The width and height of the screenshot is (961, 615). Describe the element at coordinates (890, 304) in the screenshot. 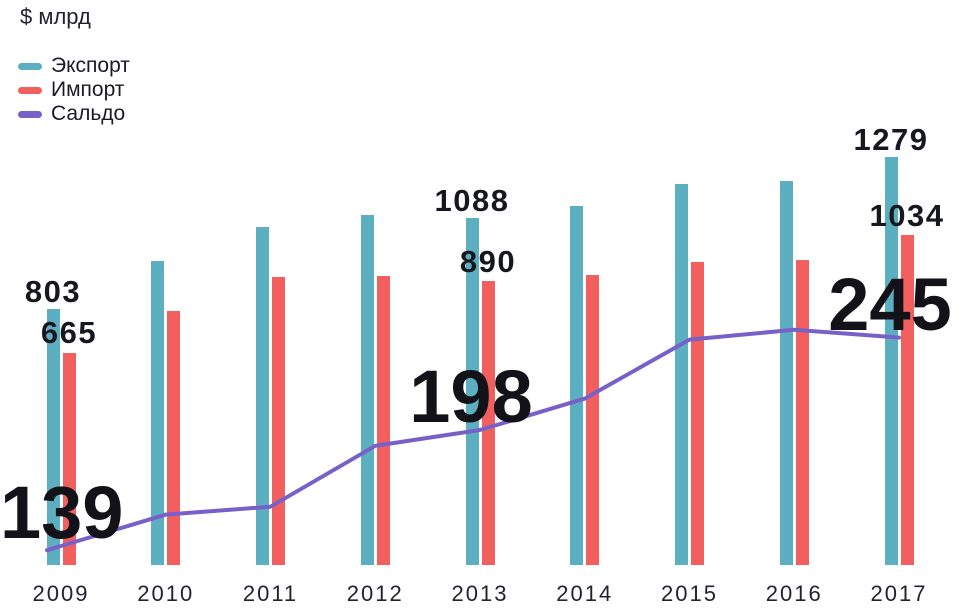

I see `saldo-value-label: 245` at that location.